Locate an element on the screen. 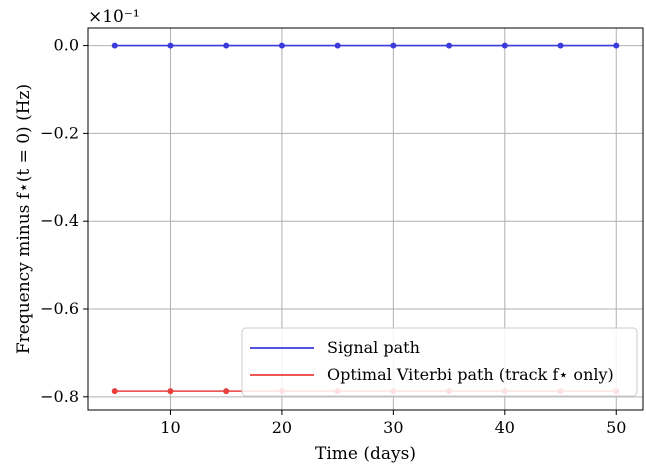 The width and height of the screenshot is (646, 470). x-tick-label: 50 is located at coordinates (616, 427).